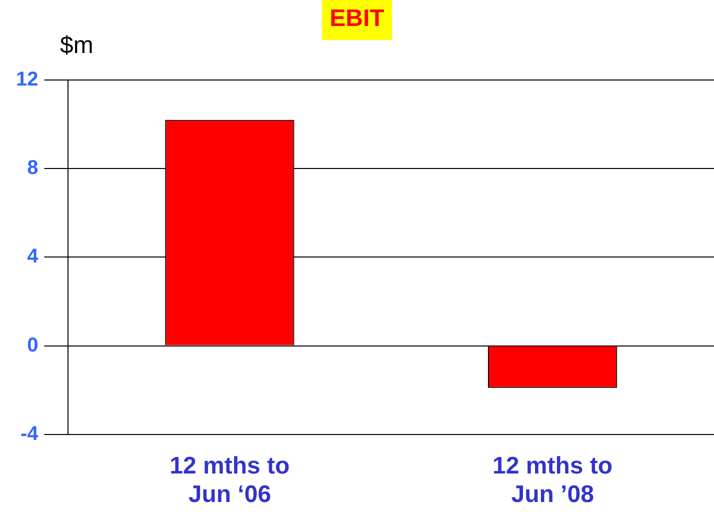 The width and height of the screenshot is (714, 528). Describe the element at coordinates (33, 257) in the screenshot. I see `y-tick-label: 4` at that location.